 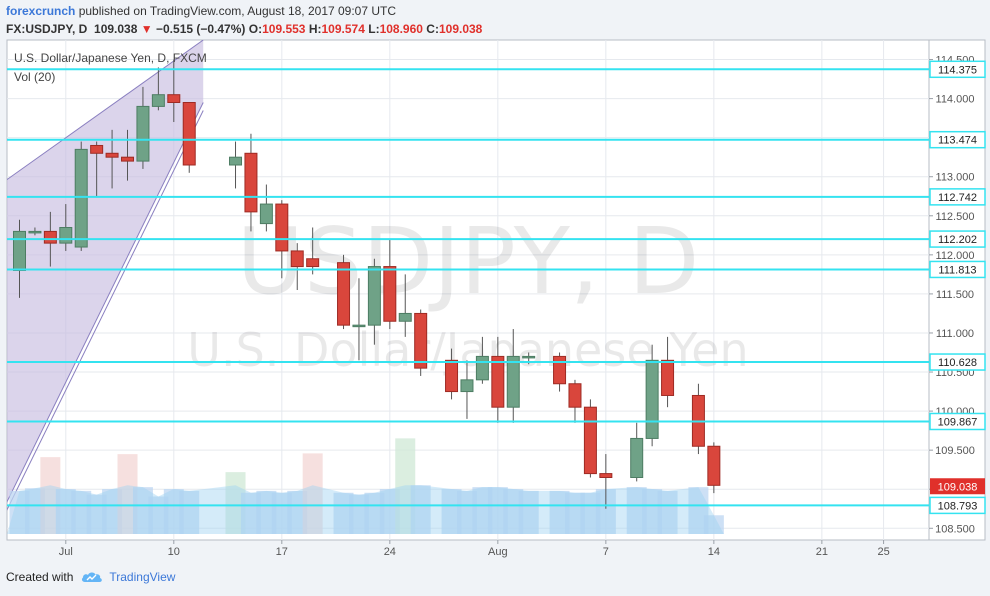 What do you see at coordinates (714, 552) in the screenshot?
I see `x-tick-label: 14` at bounding box center [714, 552].